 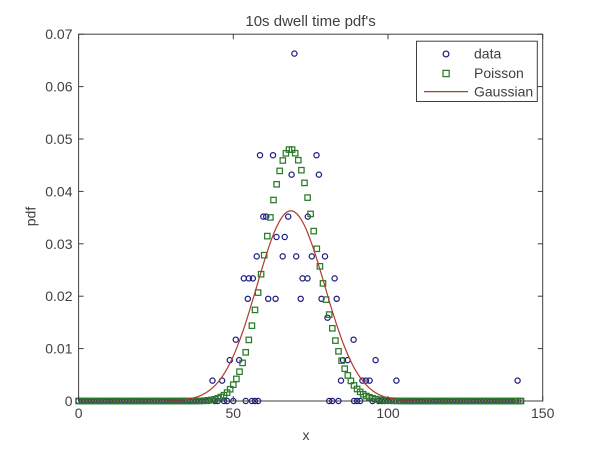 What do you see at coordinates (58, 191) in the screenshot?
I see `svg-text: 0.04` at bounding box center [58, 191].